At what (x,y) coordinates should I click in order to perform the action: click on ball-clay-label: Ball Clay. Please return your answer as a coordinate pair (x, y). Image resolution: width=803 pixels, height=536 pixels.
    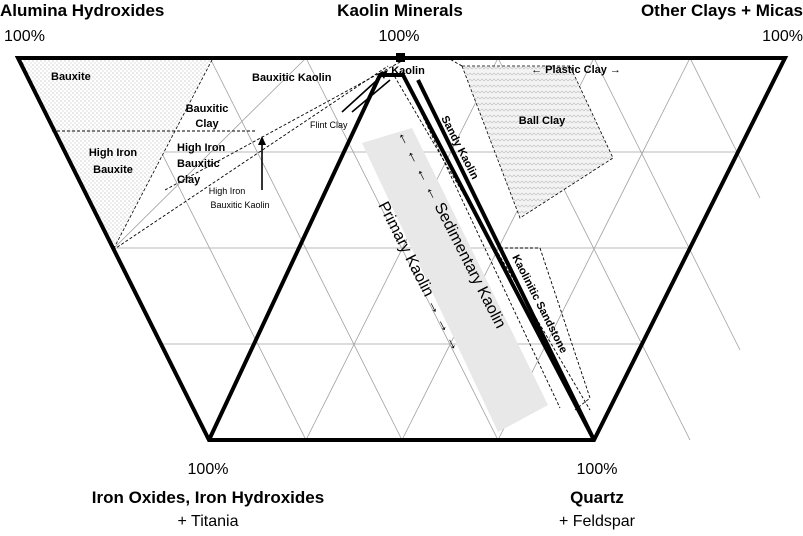
    Looking at the image, I should click on (542, 121).